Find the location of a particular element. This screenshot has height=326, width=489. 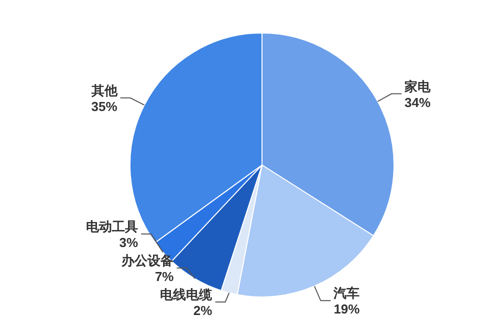

slice-label: 其他 is located at coordinates (104, 90).